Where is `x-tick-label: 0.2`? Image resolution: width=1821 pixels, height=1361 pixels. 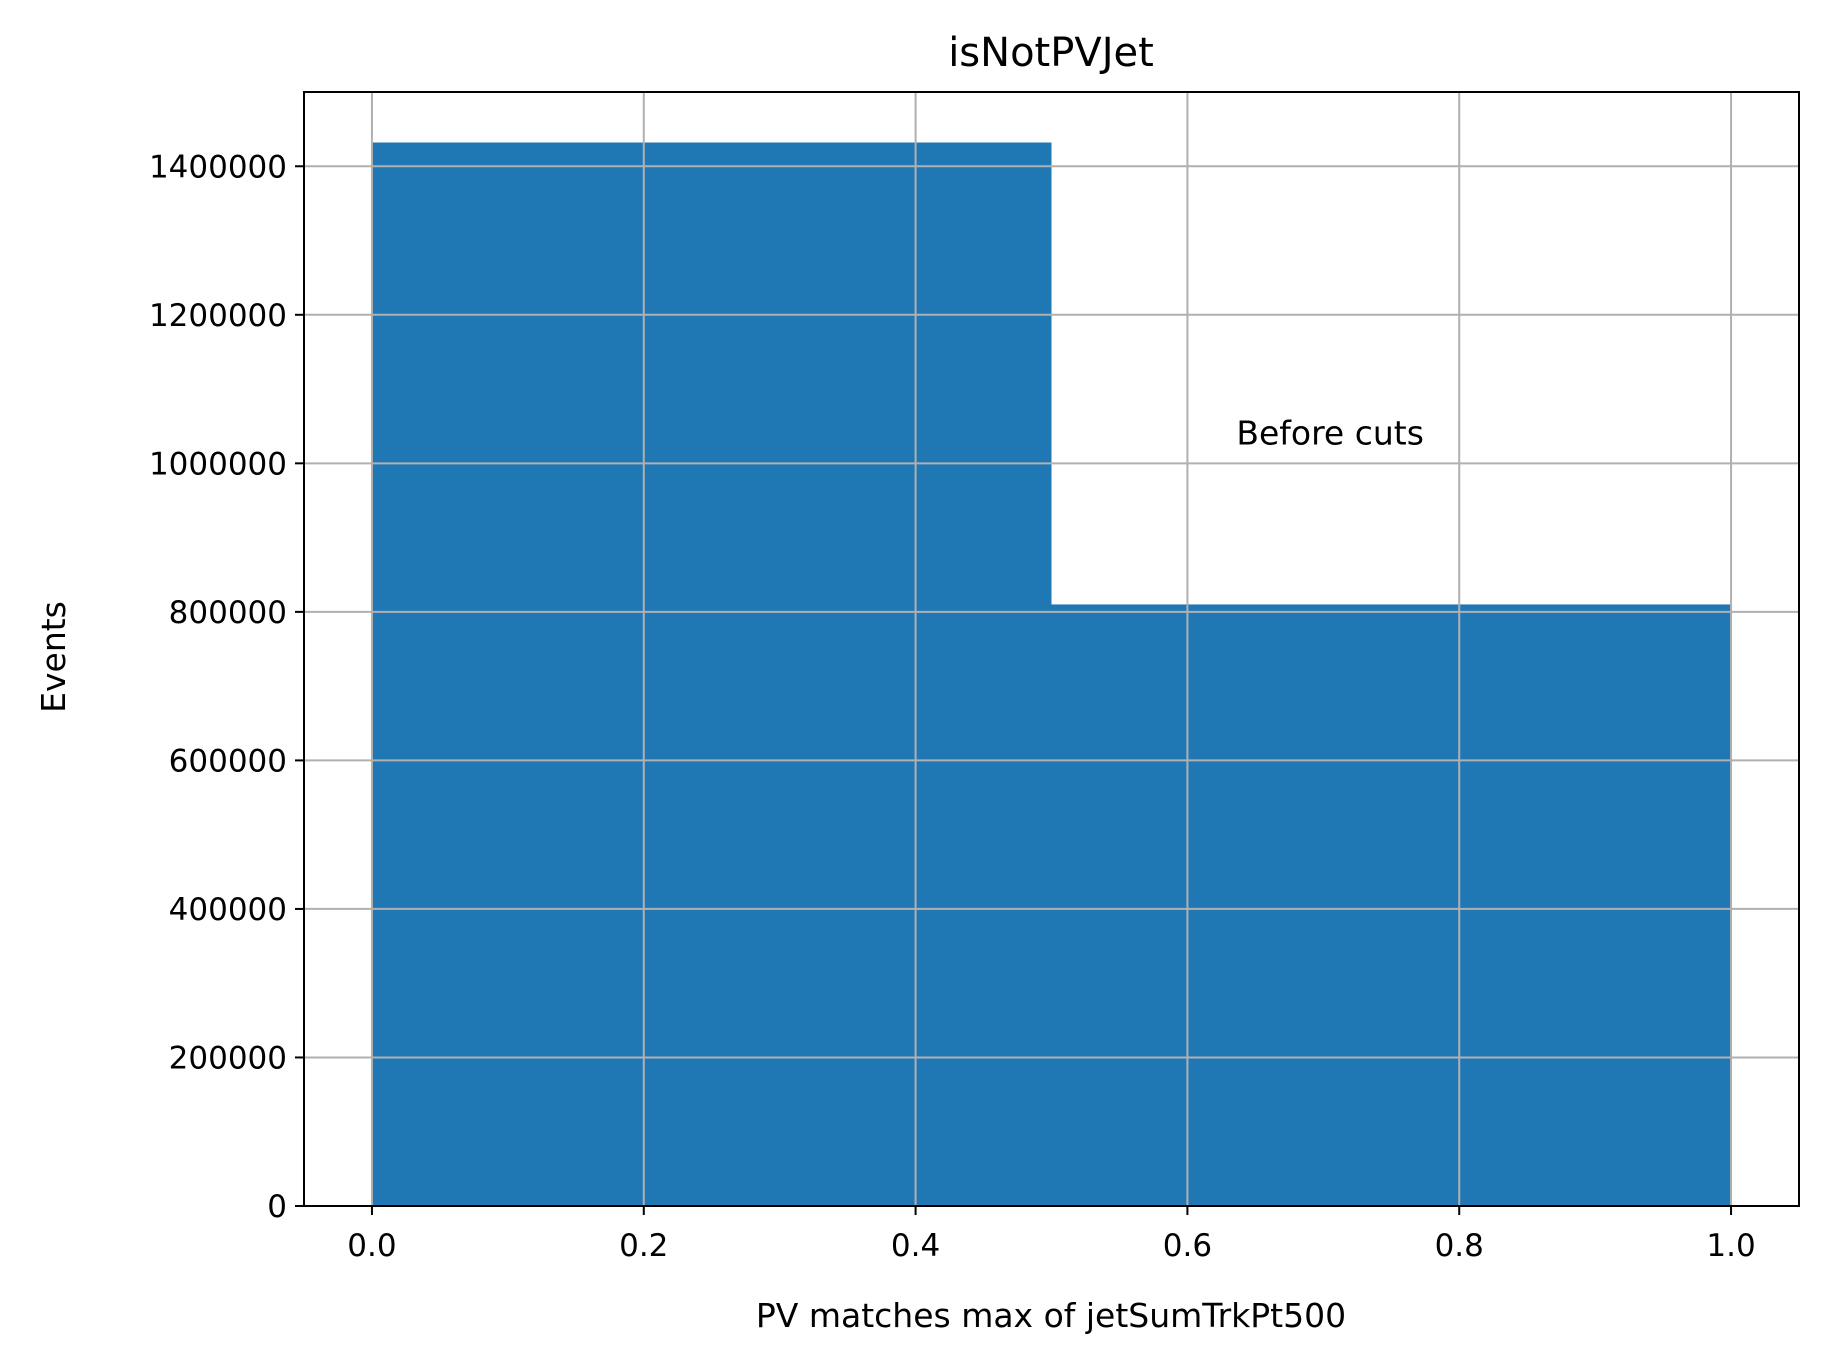 x-tick-label: 0.2 is located at coordinates (643, 1246).